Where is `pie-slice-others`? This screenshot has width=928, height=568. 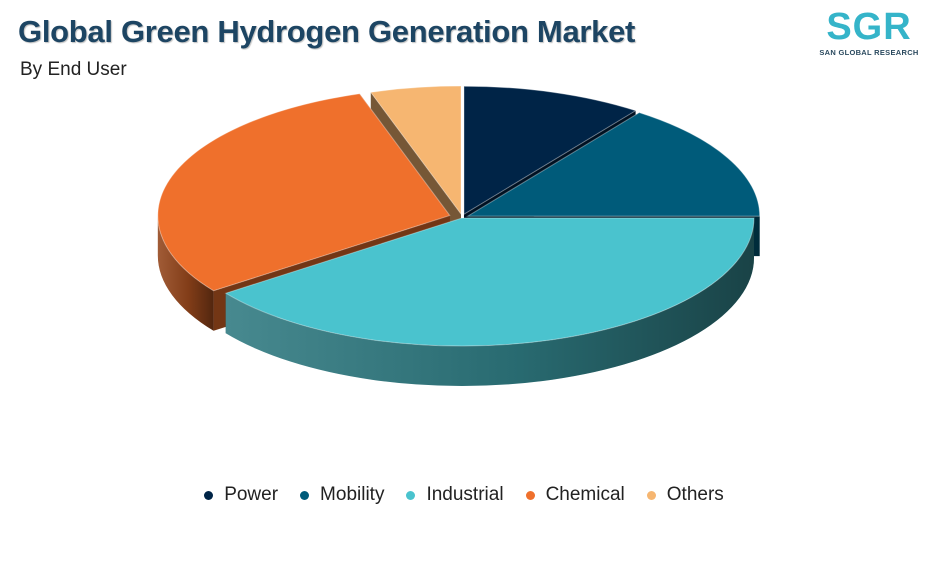 pie-slice-others is located at coordinates (415, 150).